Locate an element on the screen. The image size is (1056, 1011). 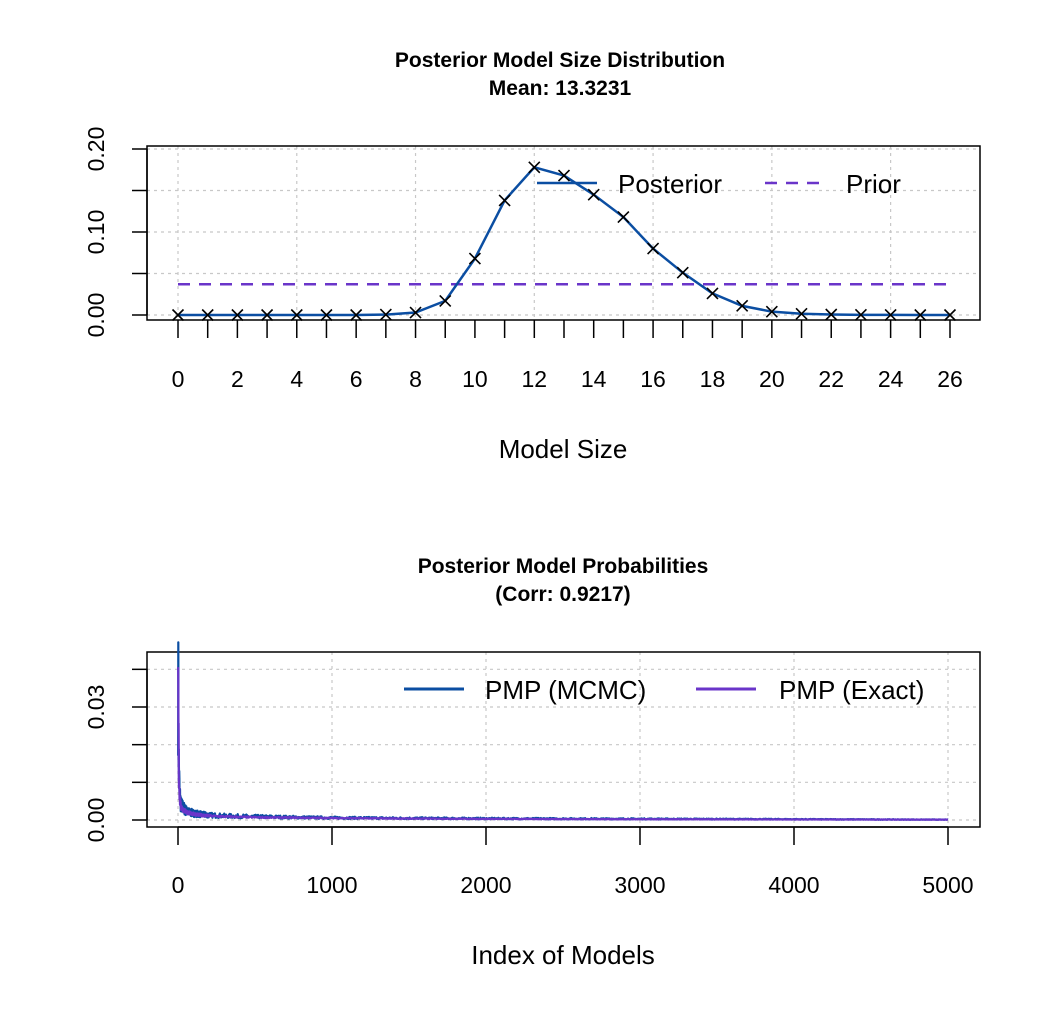
x-tick-label: 16 is located at coordinates (653, 379).